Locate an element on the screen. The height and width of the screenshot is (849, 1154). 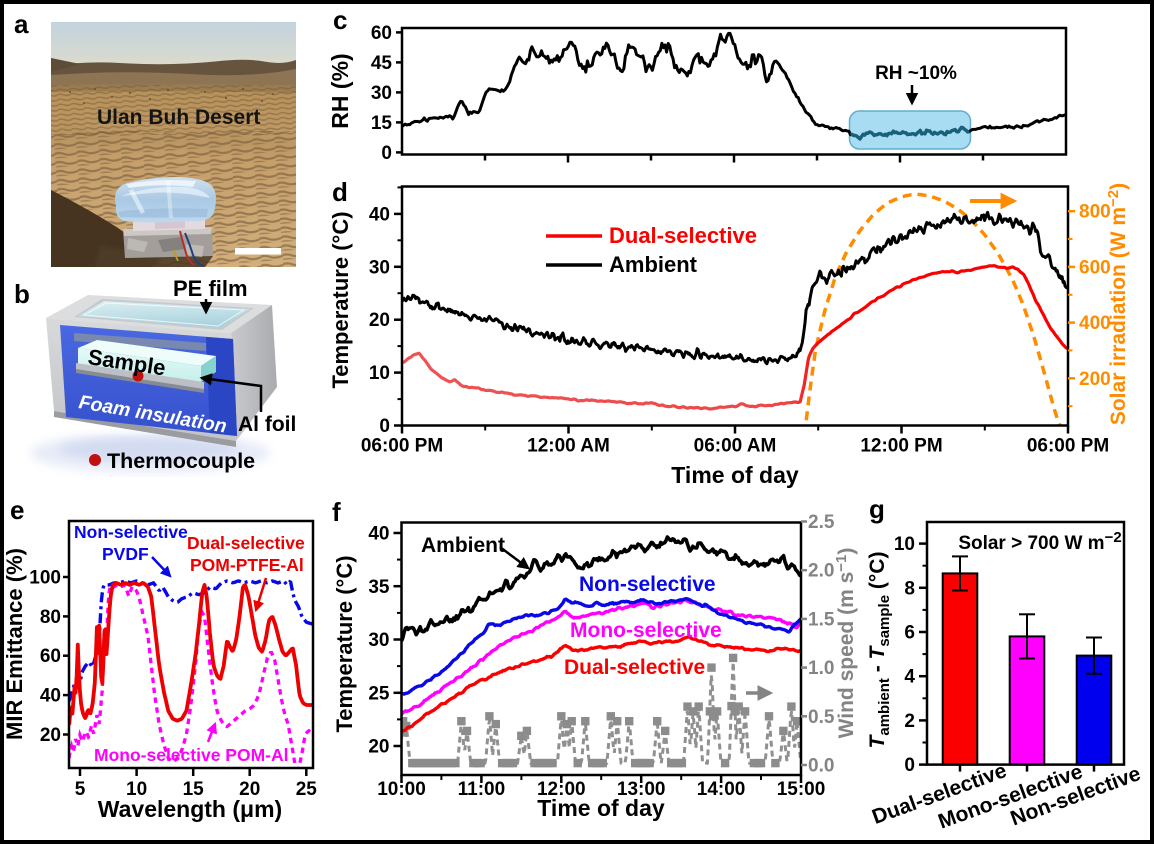
svg-text: 12:00 is located at coordinates (561, 789).